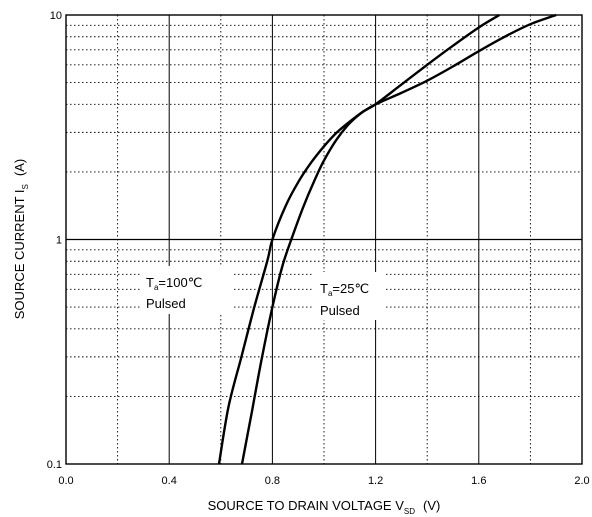  Describe the element at coordinates (169, 481) in the screenshot. I see `x-tick-label: 0.4` at that location.